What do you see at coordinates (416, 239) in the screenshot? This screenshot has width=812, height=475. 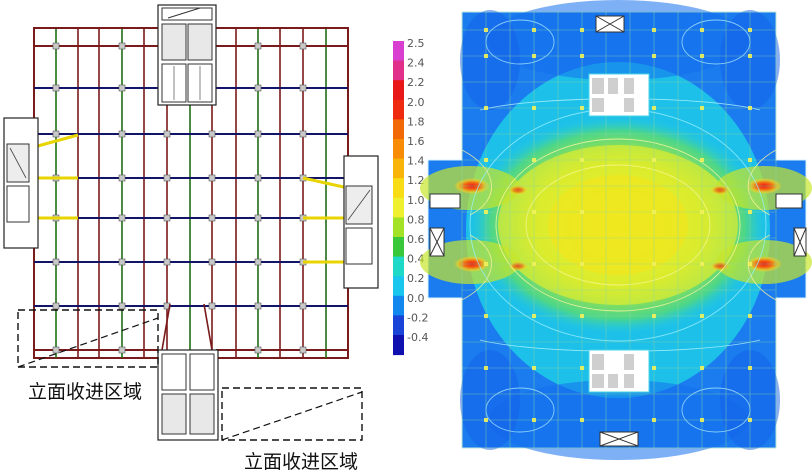 I see `legend-tick-label: 0.6` at bounding box center [416, 239].